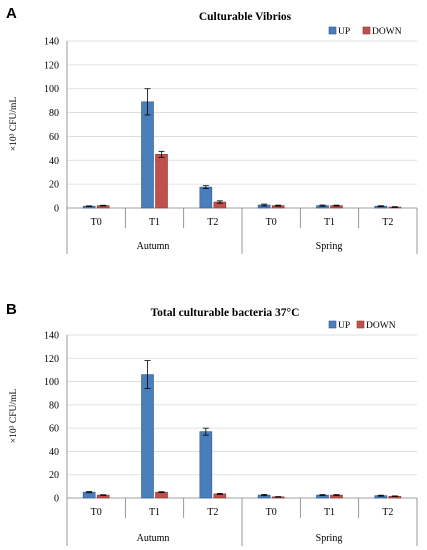 Image resolution: width=427 pixels, height=550 pixels. Describe the element at coordinates (11, 13) in the screenshot. I see `panel-letter: A` at that location.